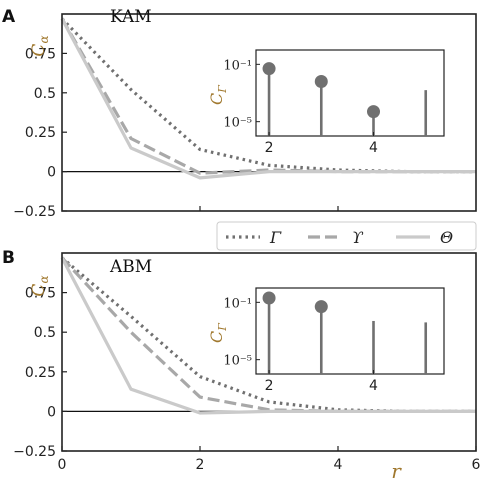 The image size is (484, 484). What do you see at coordinates (275, 237) in the screenshot?
I see `legend-label: Γ` at bounding box center [275, 237].